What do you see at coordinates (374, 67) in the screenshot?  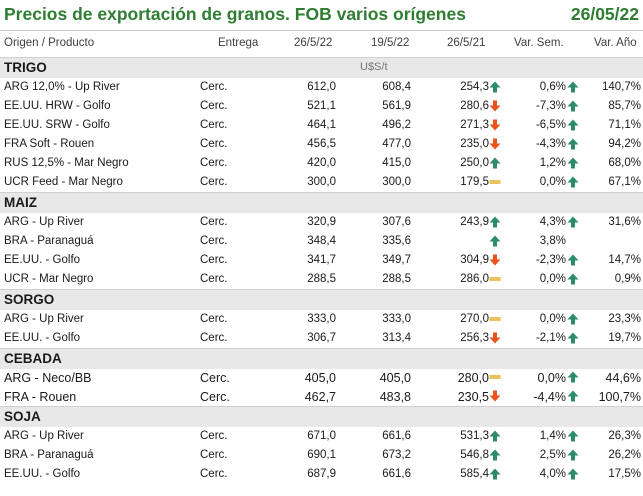 I see `section-unit: U$S/t` at bounding box center [374, 67].